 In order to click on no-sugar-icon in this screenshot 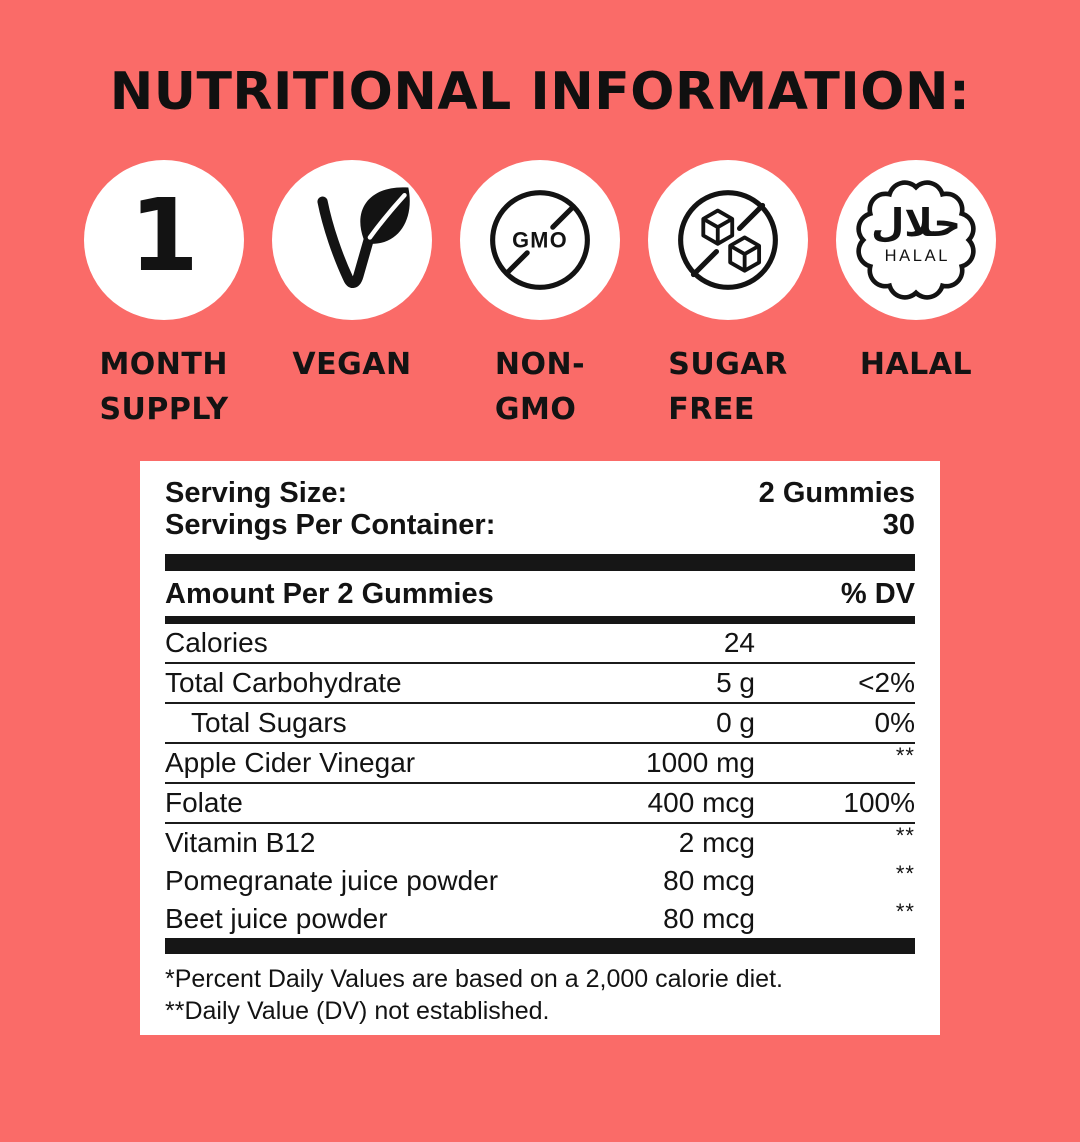, I will do `click(728, 240)`.